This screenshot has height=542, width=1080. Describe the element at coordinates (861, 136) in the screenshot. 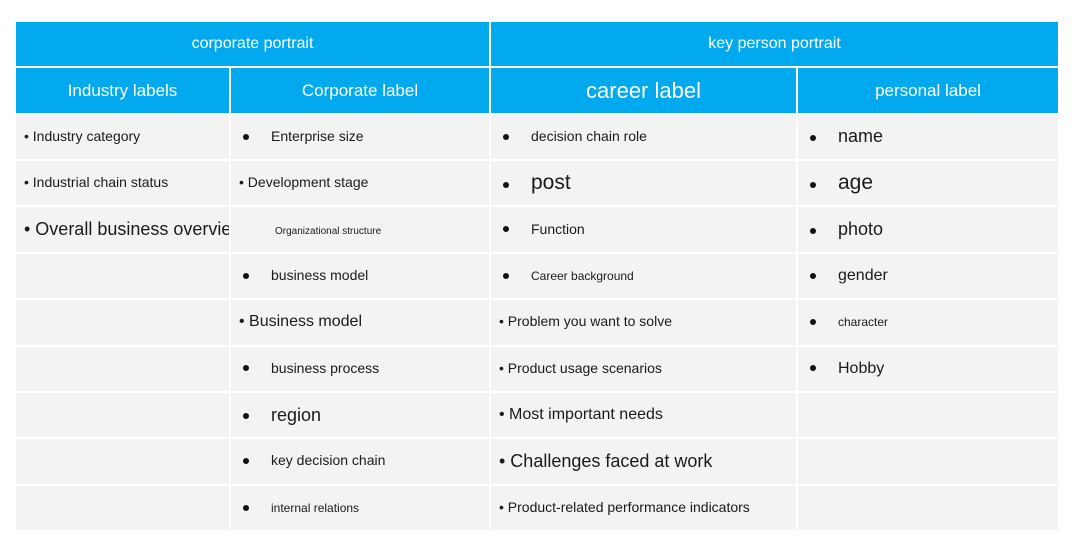

I see `personal-text: name` at that location.